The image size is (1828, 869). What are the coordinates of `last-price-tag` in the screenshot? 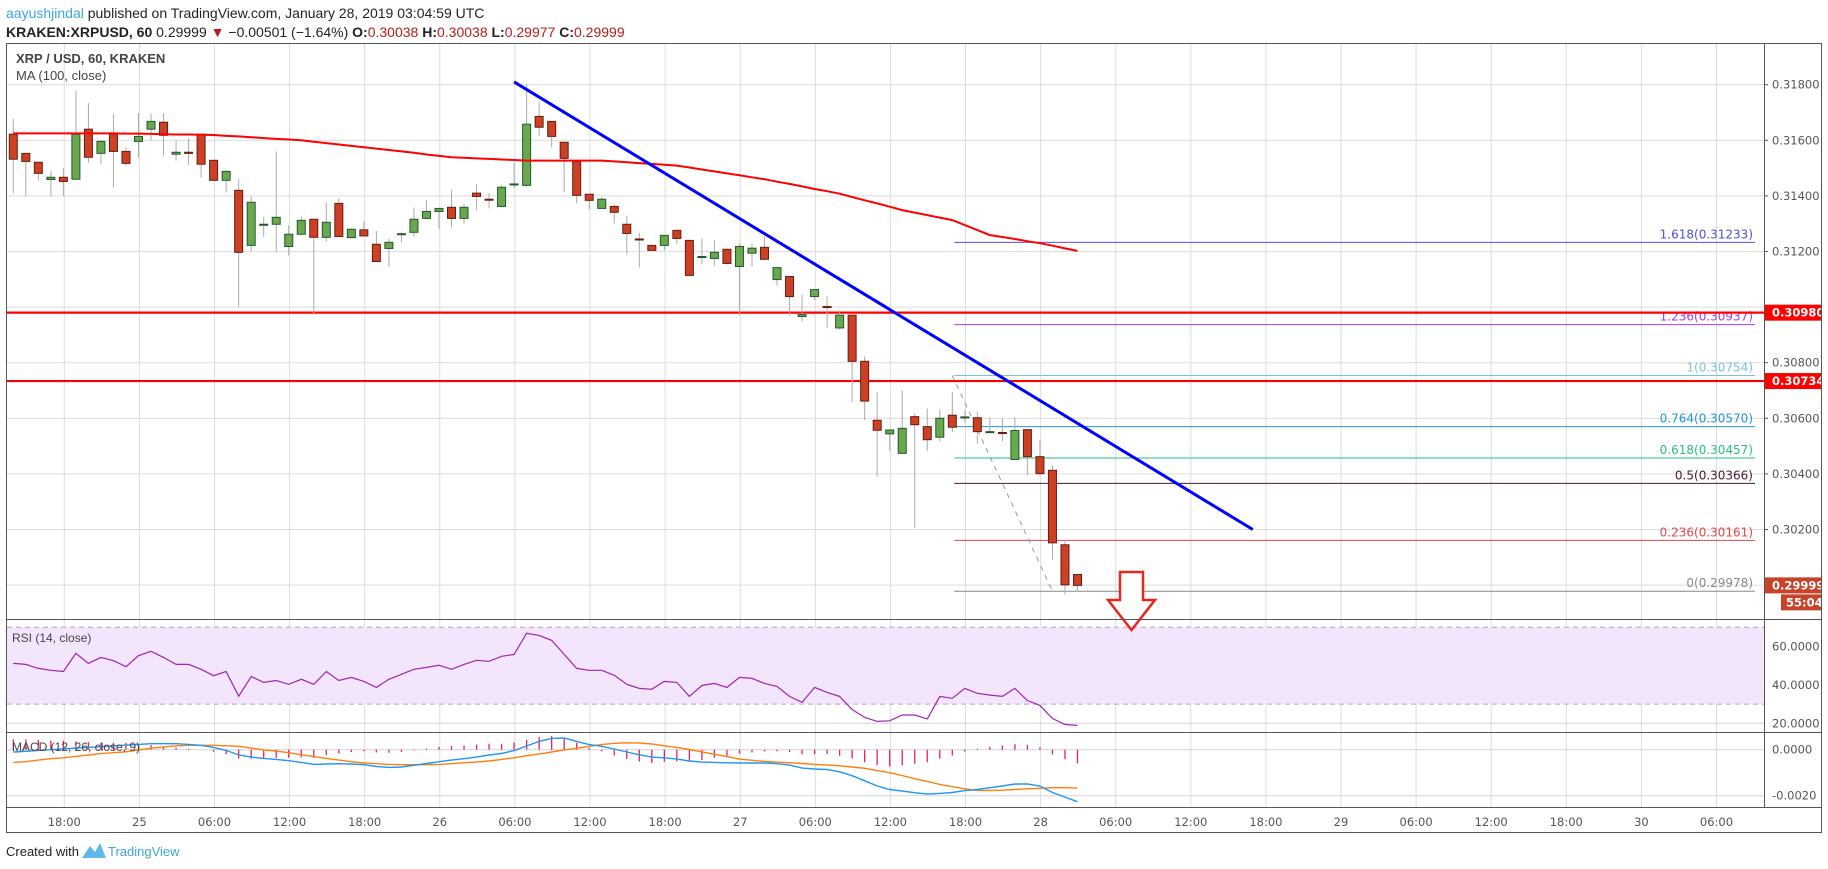 It's located at (1793, 585).